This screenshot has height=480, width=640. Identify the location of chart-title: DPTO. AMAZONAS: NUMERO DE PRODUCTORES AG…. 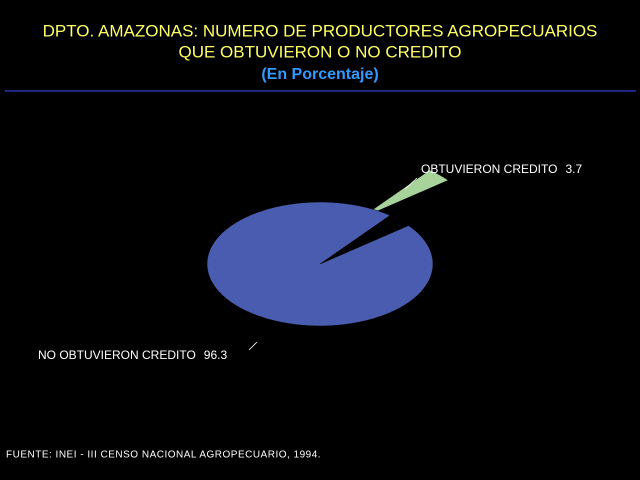
(320, 30).